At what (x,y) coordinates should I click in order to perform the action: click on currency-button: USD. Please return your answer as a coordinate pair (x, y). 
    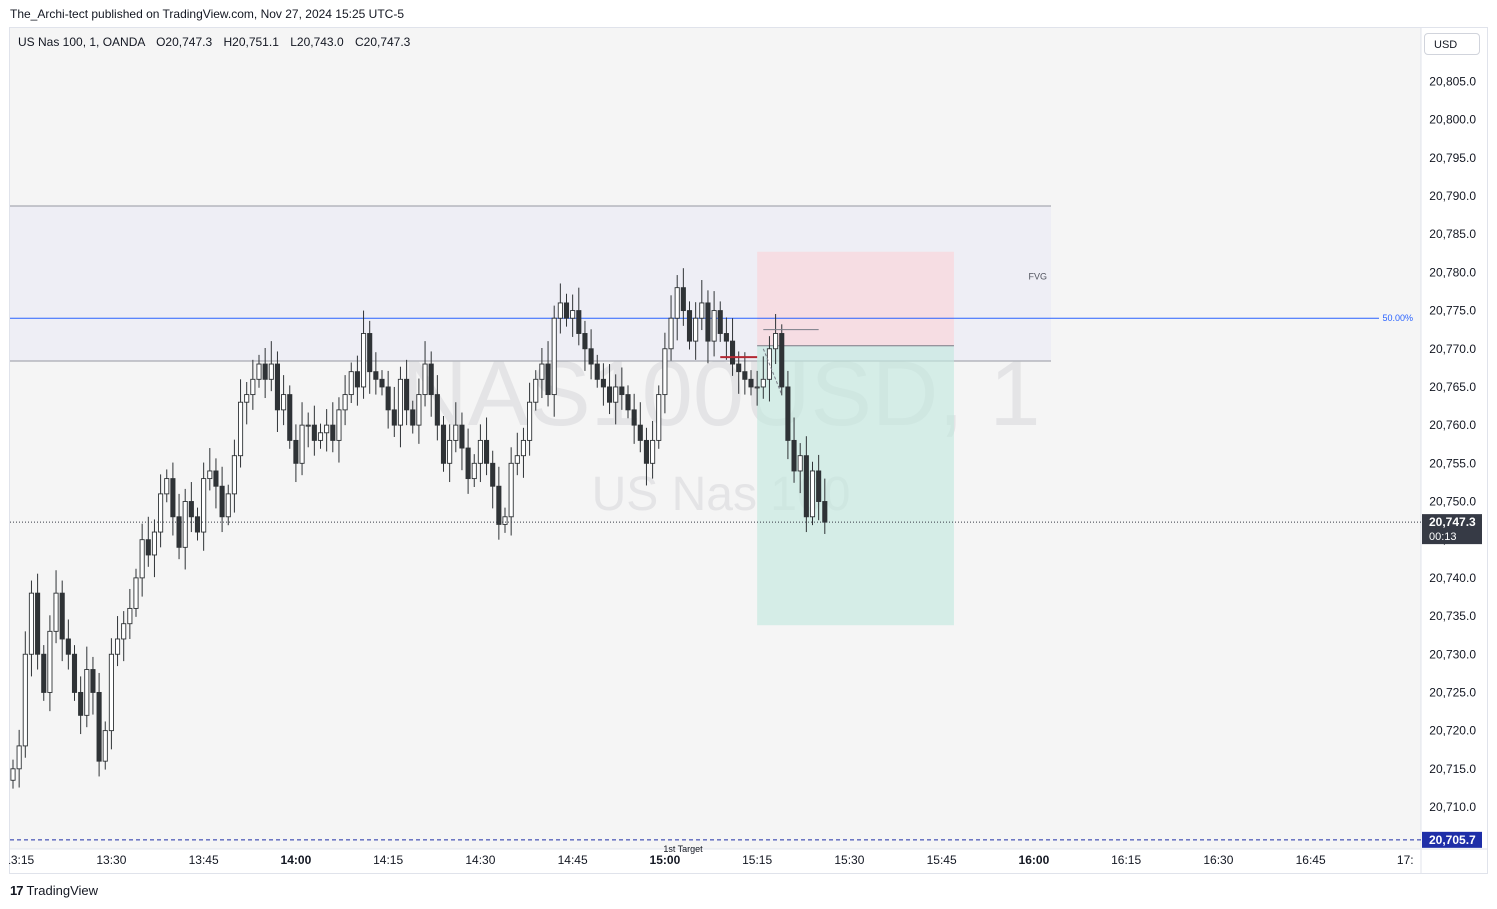
    Looking at the image, I should click on (1452, 44).